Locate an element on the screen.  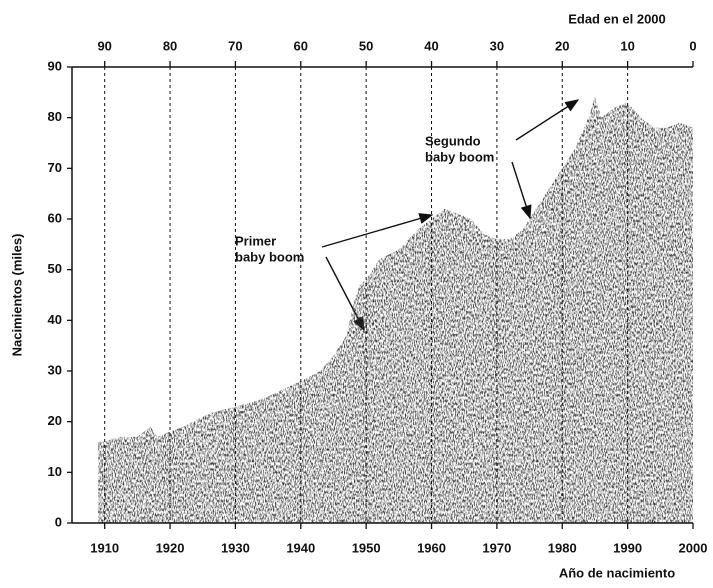
x-tick-label: 1940 is located at coordinates (300, 547).